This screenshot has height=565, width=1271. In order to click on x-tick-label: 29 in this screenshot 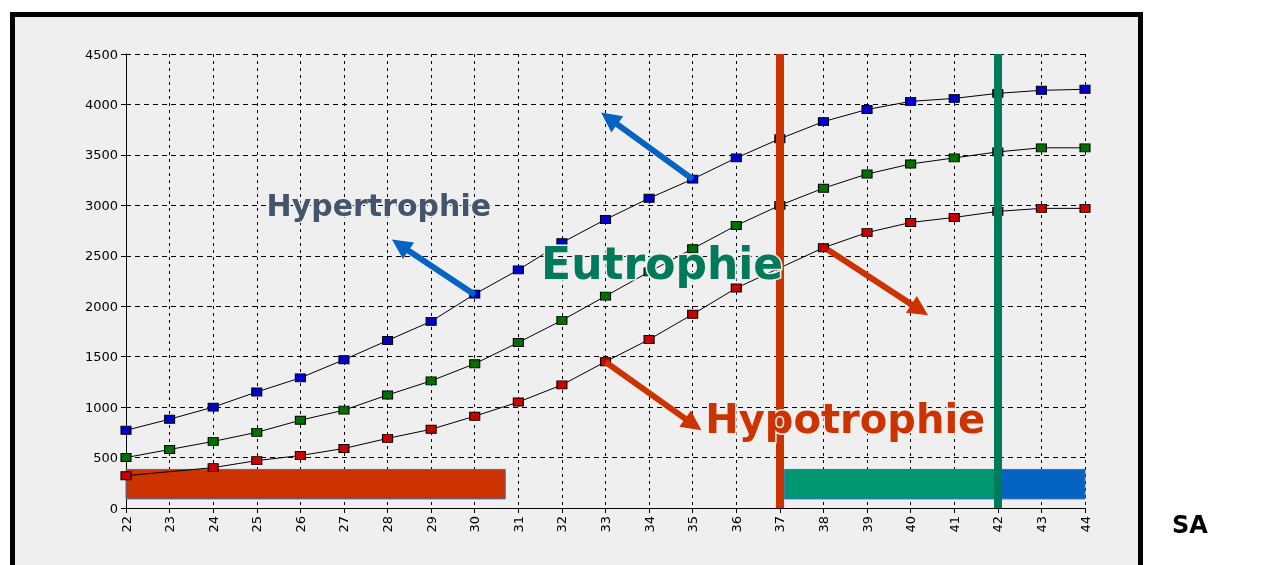, I will do `click(431, 524)`.